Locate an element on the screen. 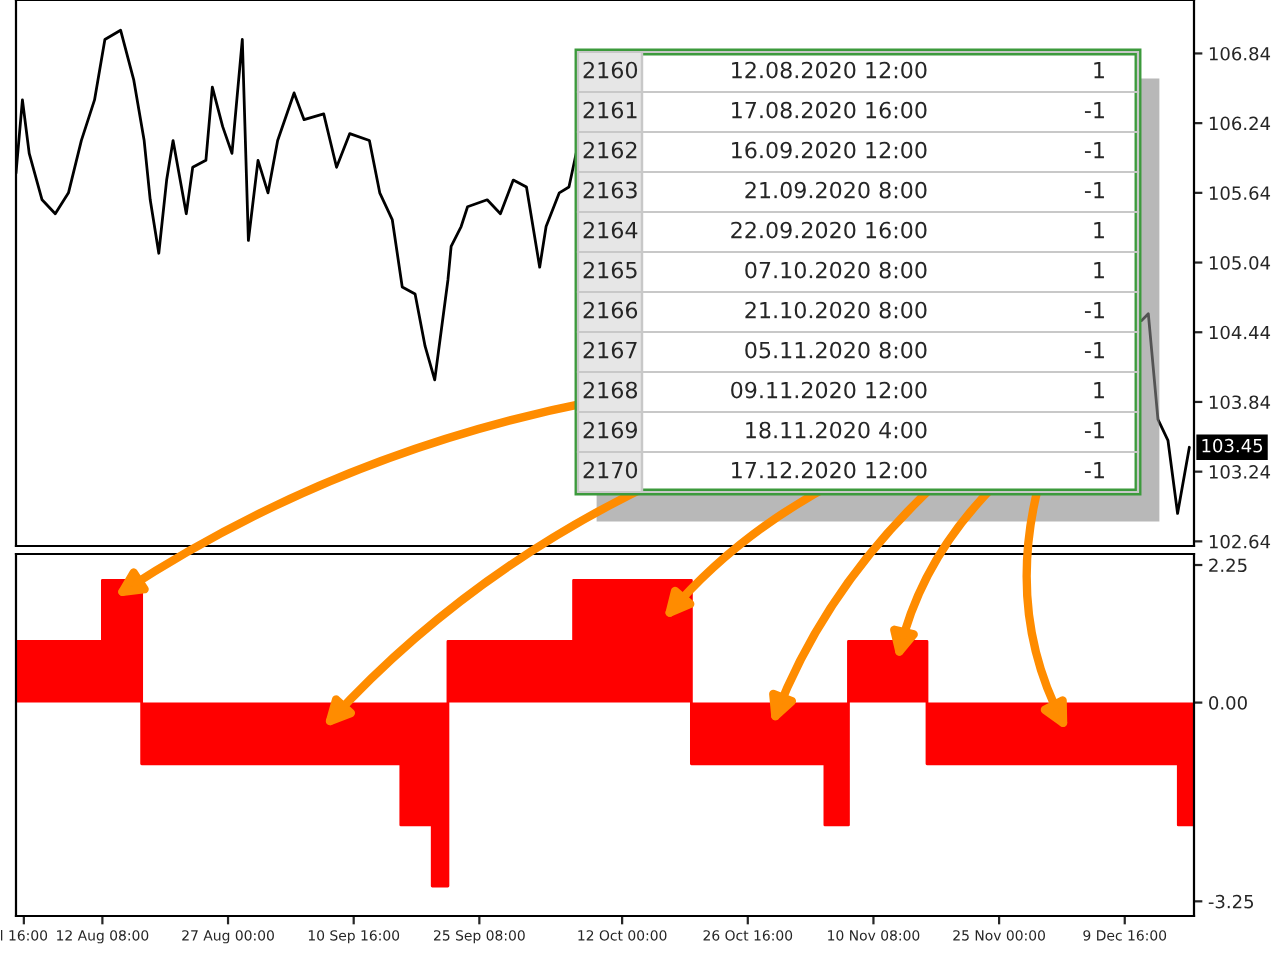 This screenshot has height=960, width=1280. y-tick-label: 106.84 is located at coordinates (1240, 53).